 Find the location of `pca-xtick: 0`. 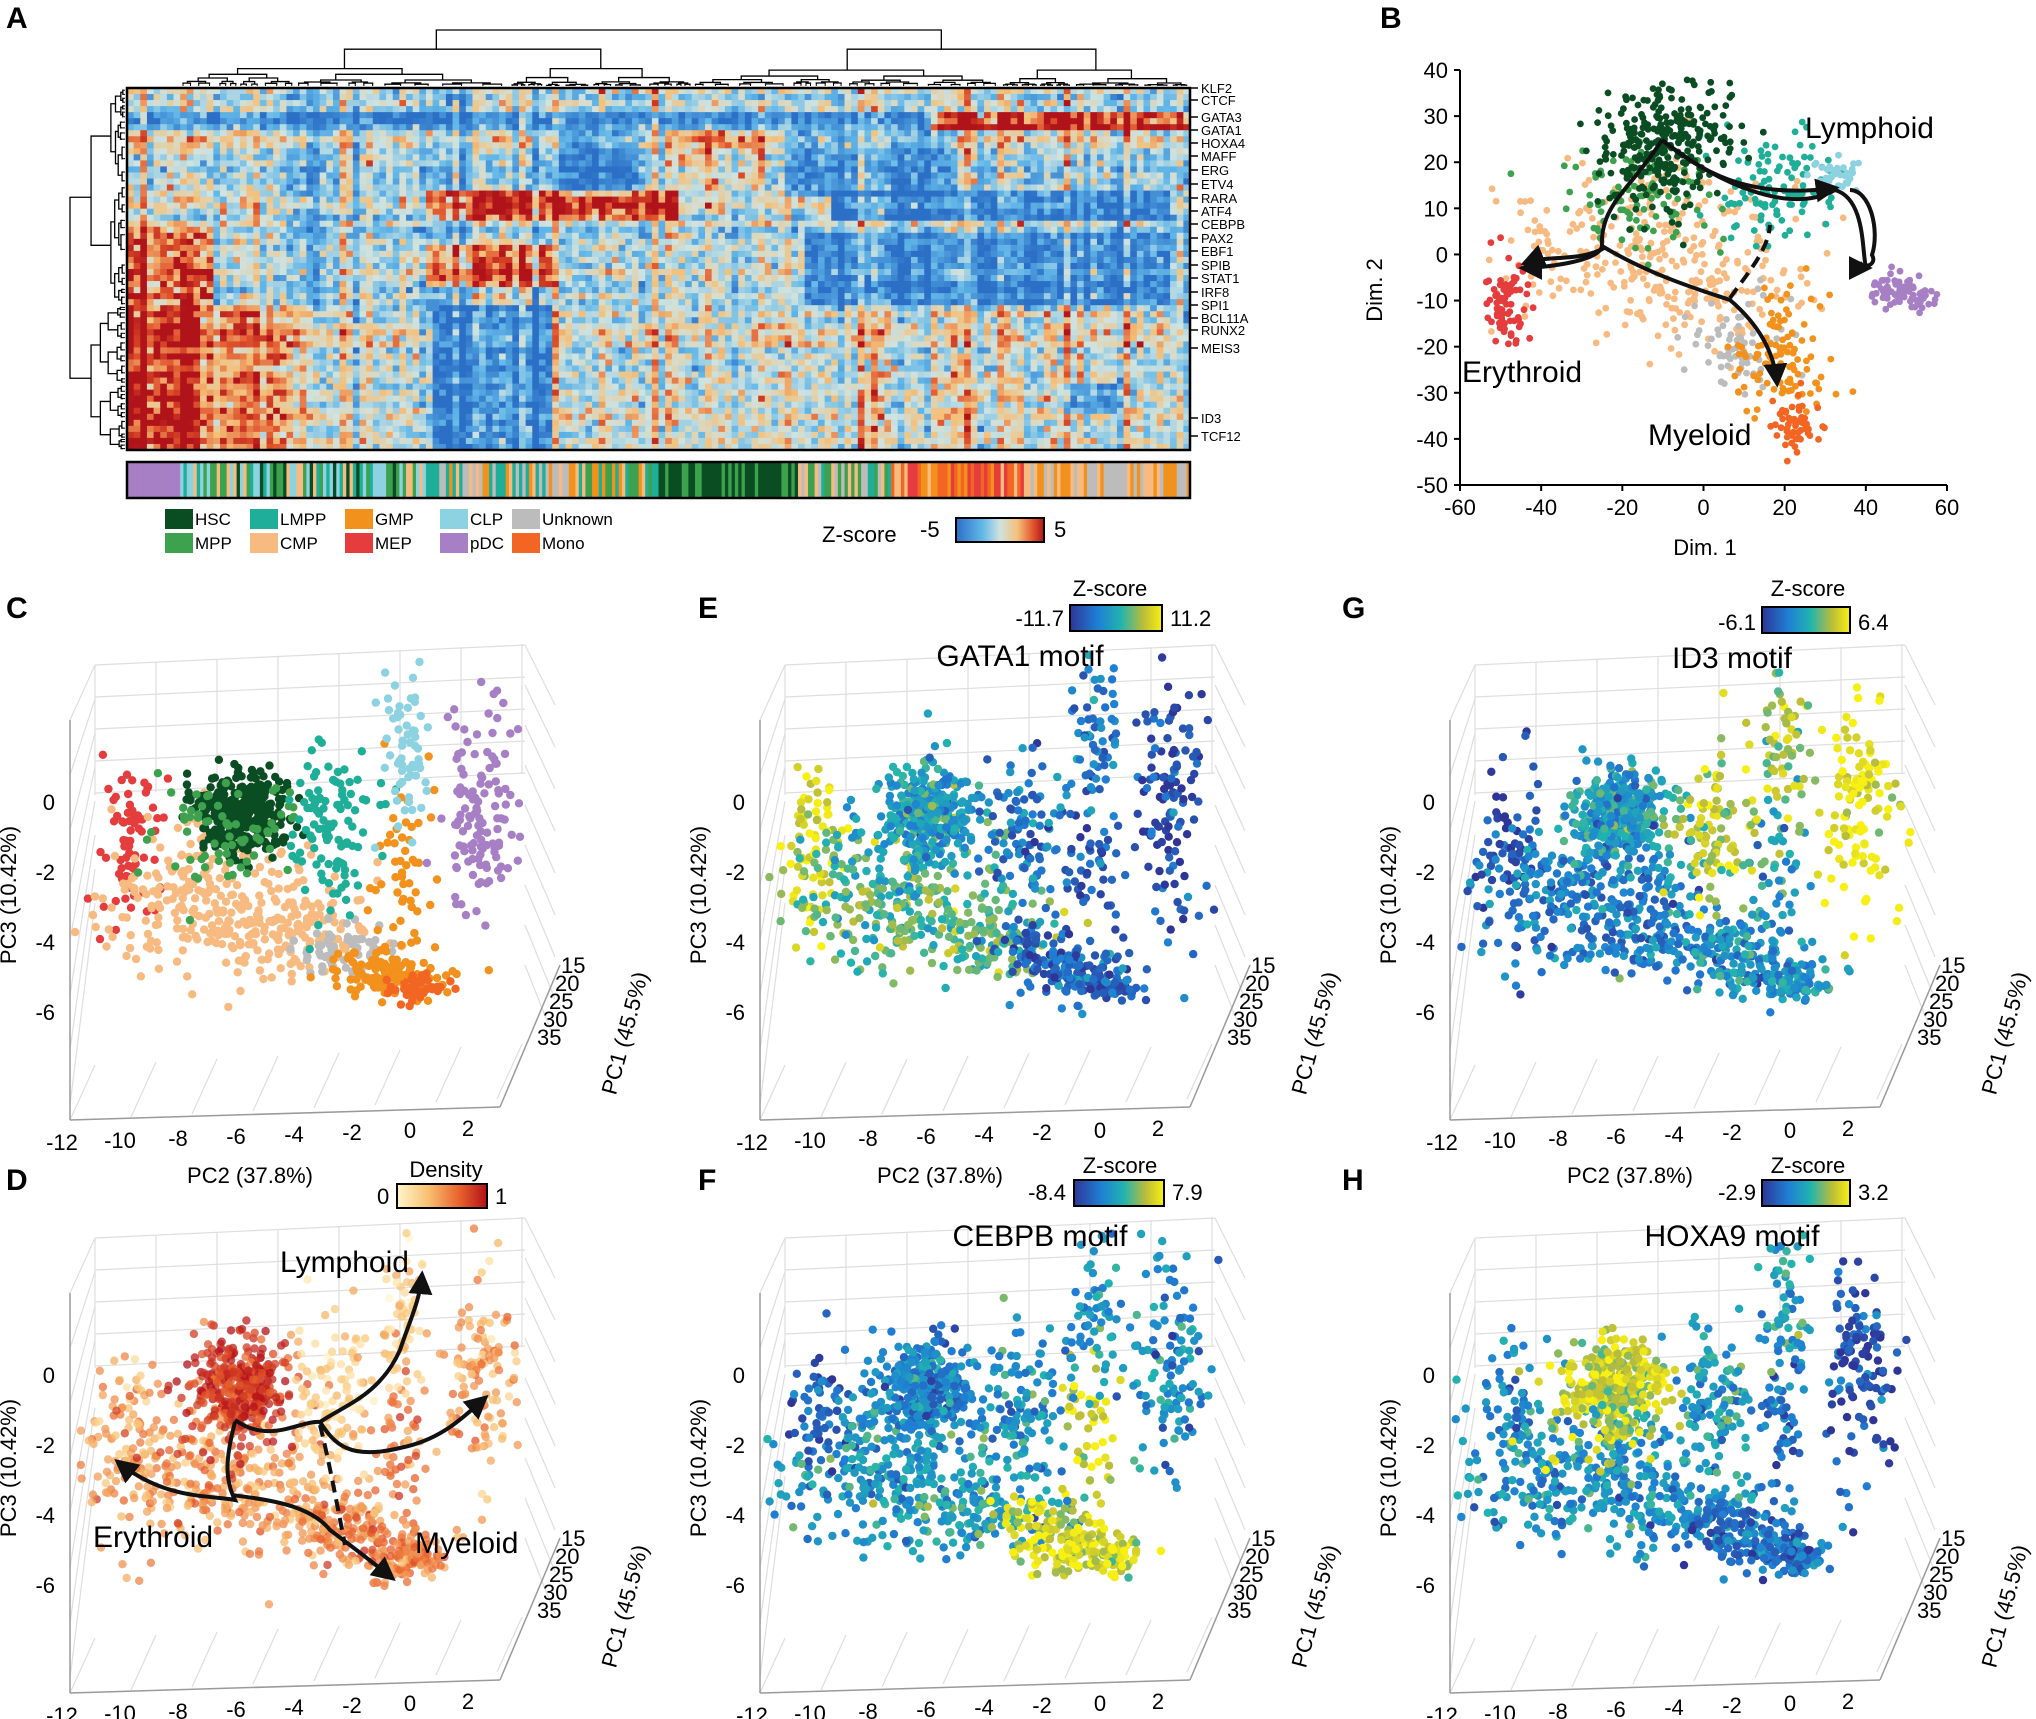

pca-xtick: 0 is located at coordinates (410, 1703).